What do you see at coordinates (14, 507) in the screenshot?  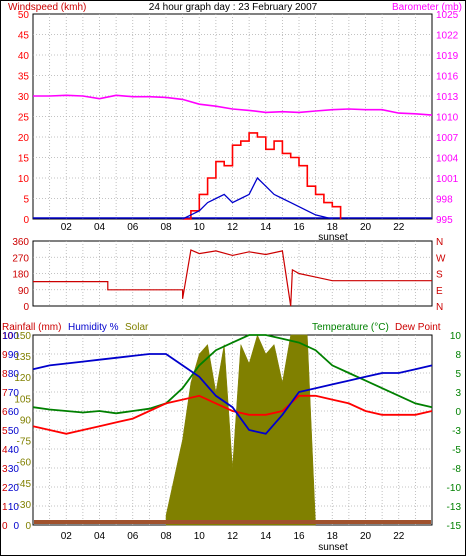 I see `humidity-y-tick-label: 10` at bounding box center [14, 507].